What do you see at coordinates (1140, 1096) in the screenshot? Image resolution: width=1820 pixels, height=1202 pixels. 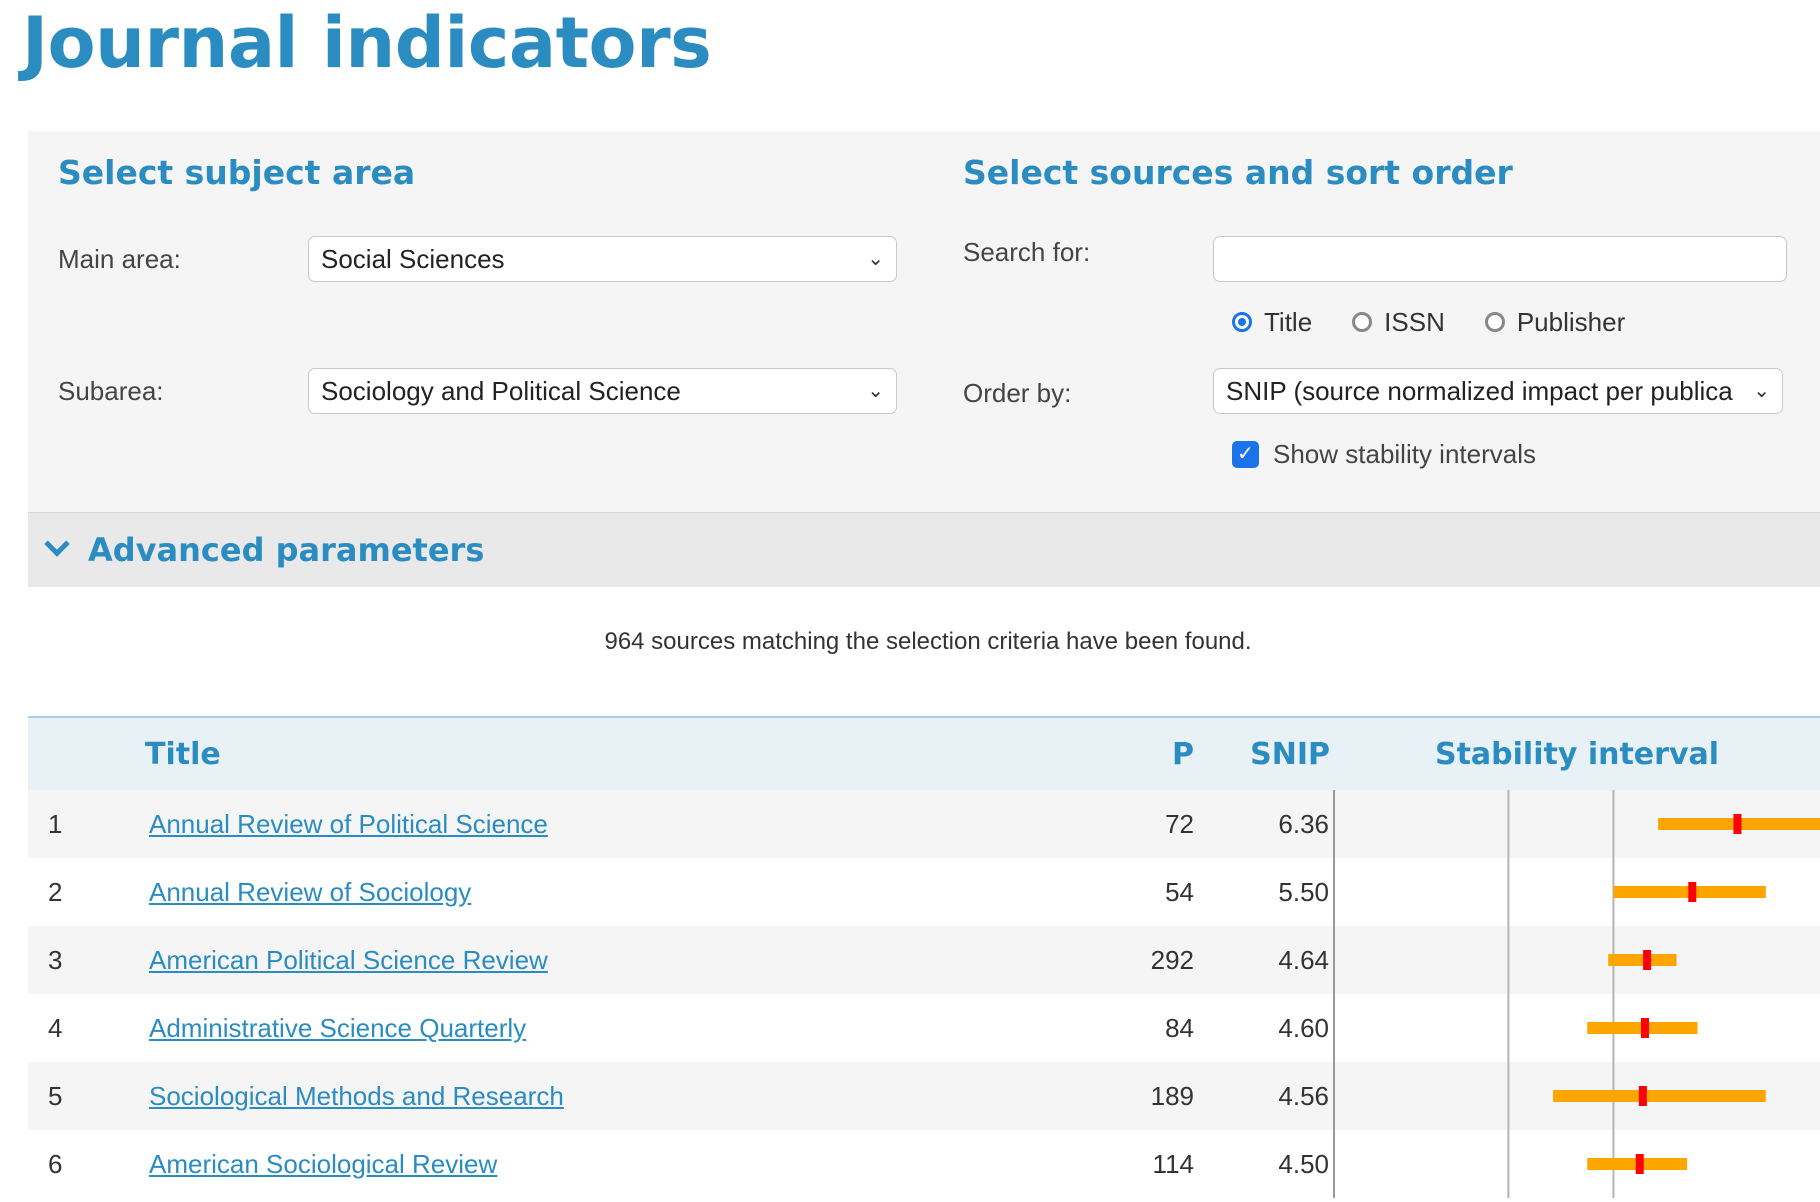 I see `p-cell: 189` at bounding box center [1140, 1096].